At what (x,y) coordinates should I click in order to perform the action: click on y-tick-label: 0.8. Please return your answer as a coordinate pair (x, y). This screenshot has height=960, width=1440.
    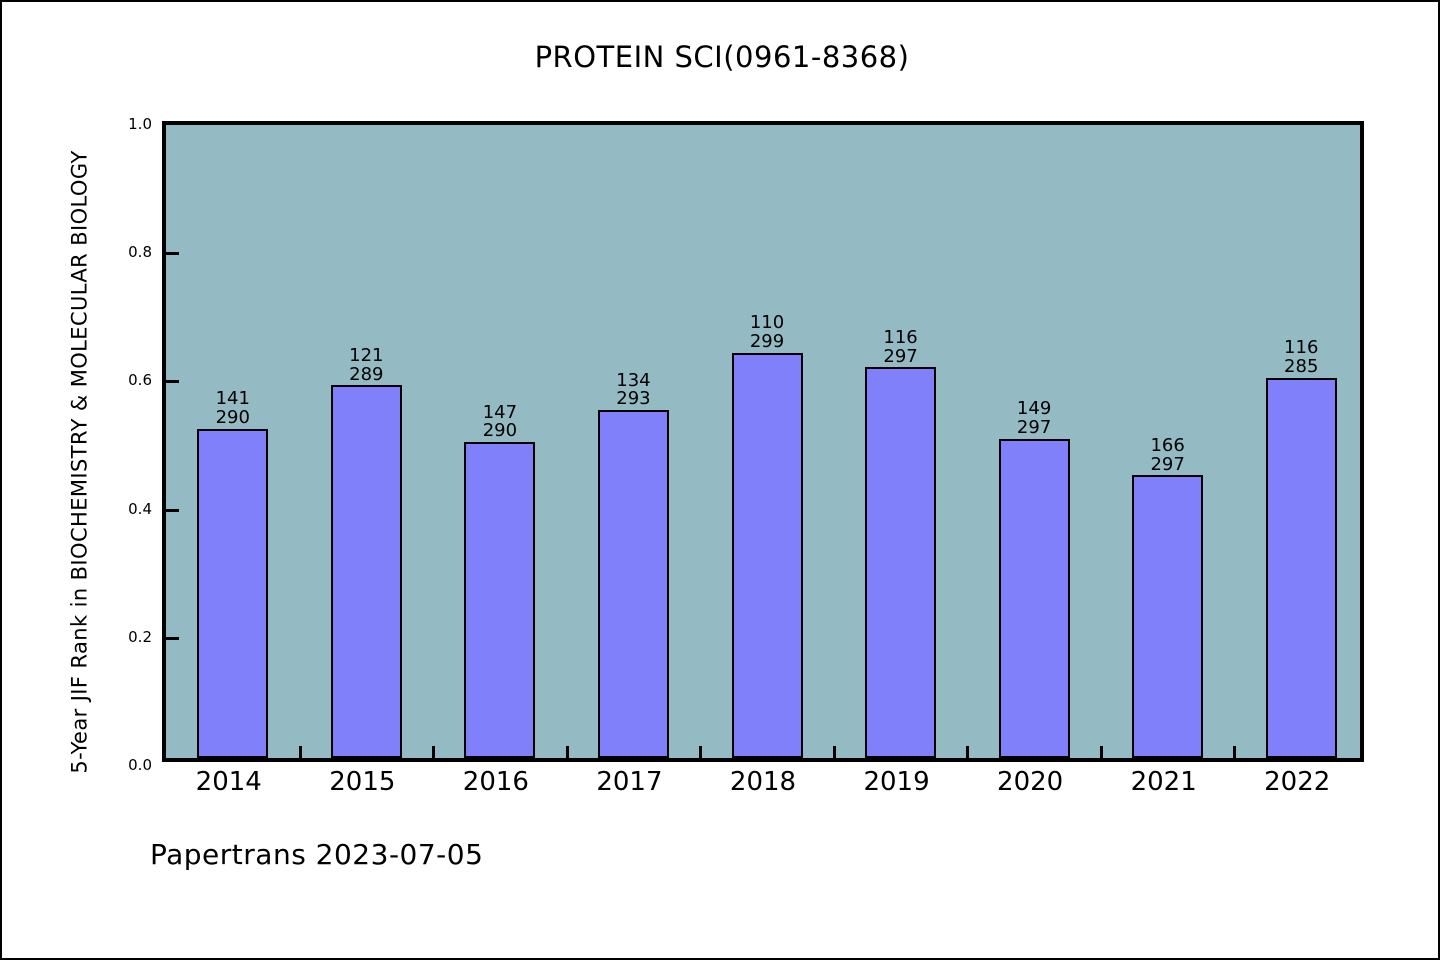
    Looking at the image, I should click on (140, 252).